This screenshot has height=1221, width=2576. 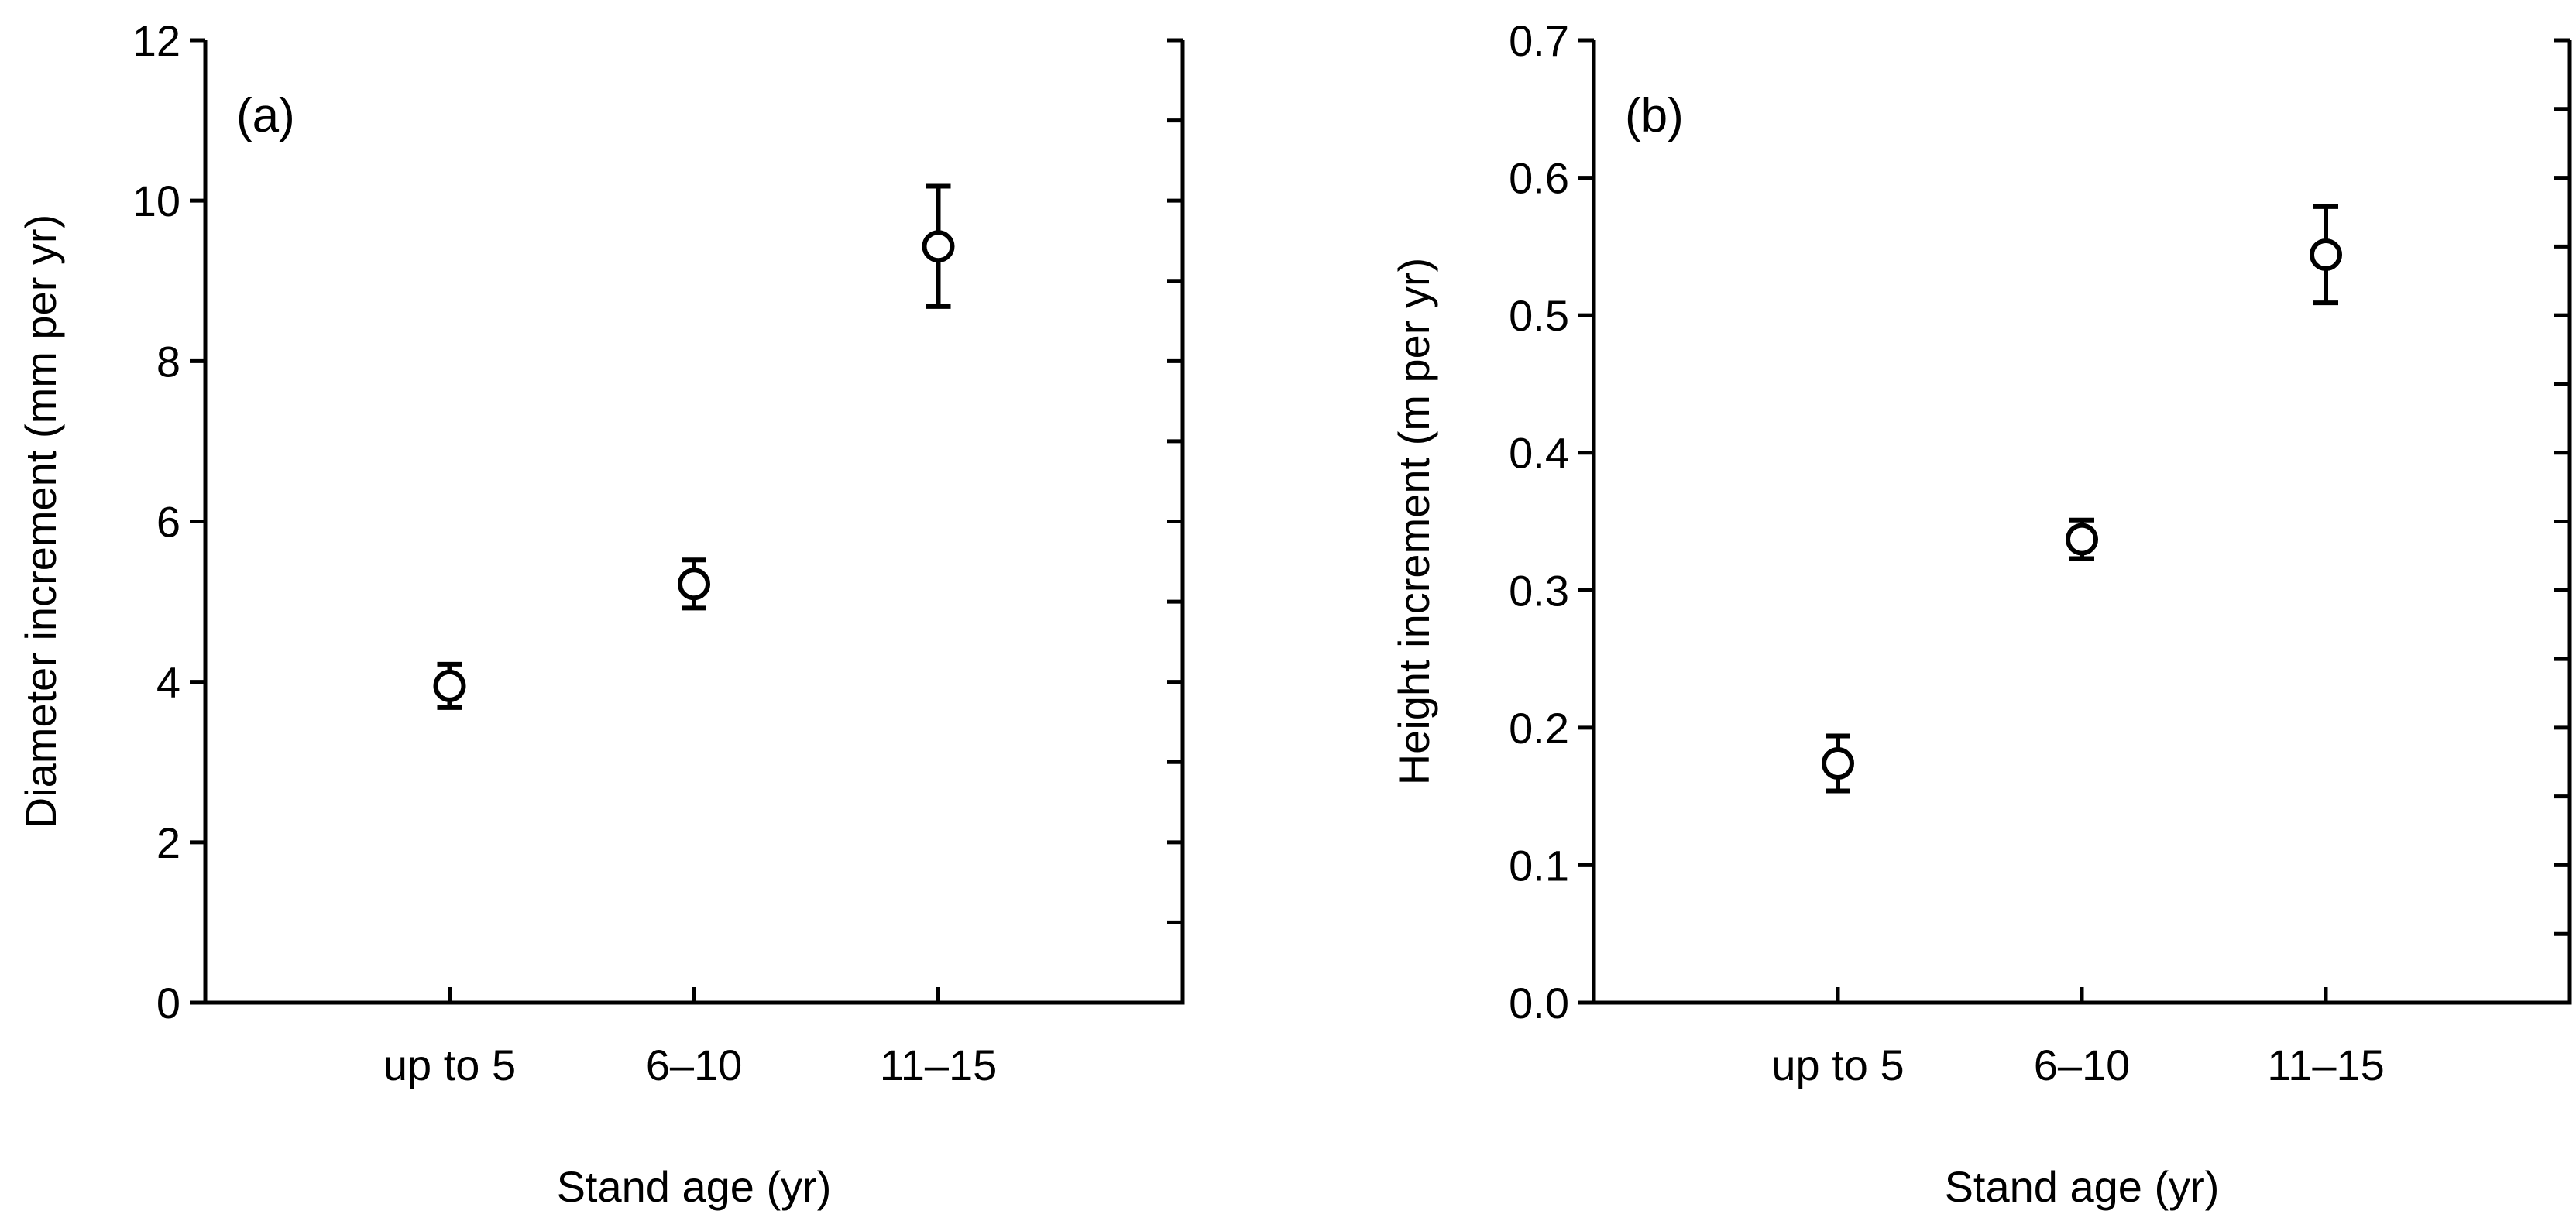 I want to click on y-axis-label: Diameter increment (mm per yr), so click(x=40, y=521).